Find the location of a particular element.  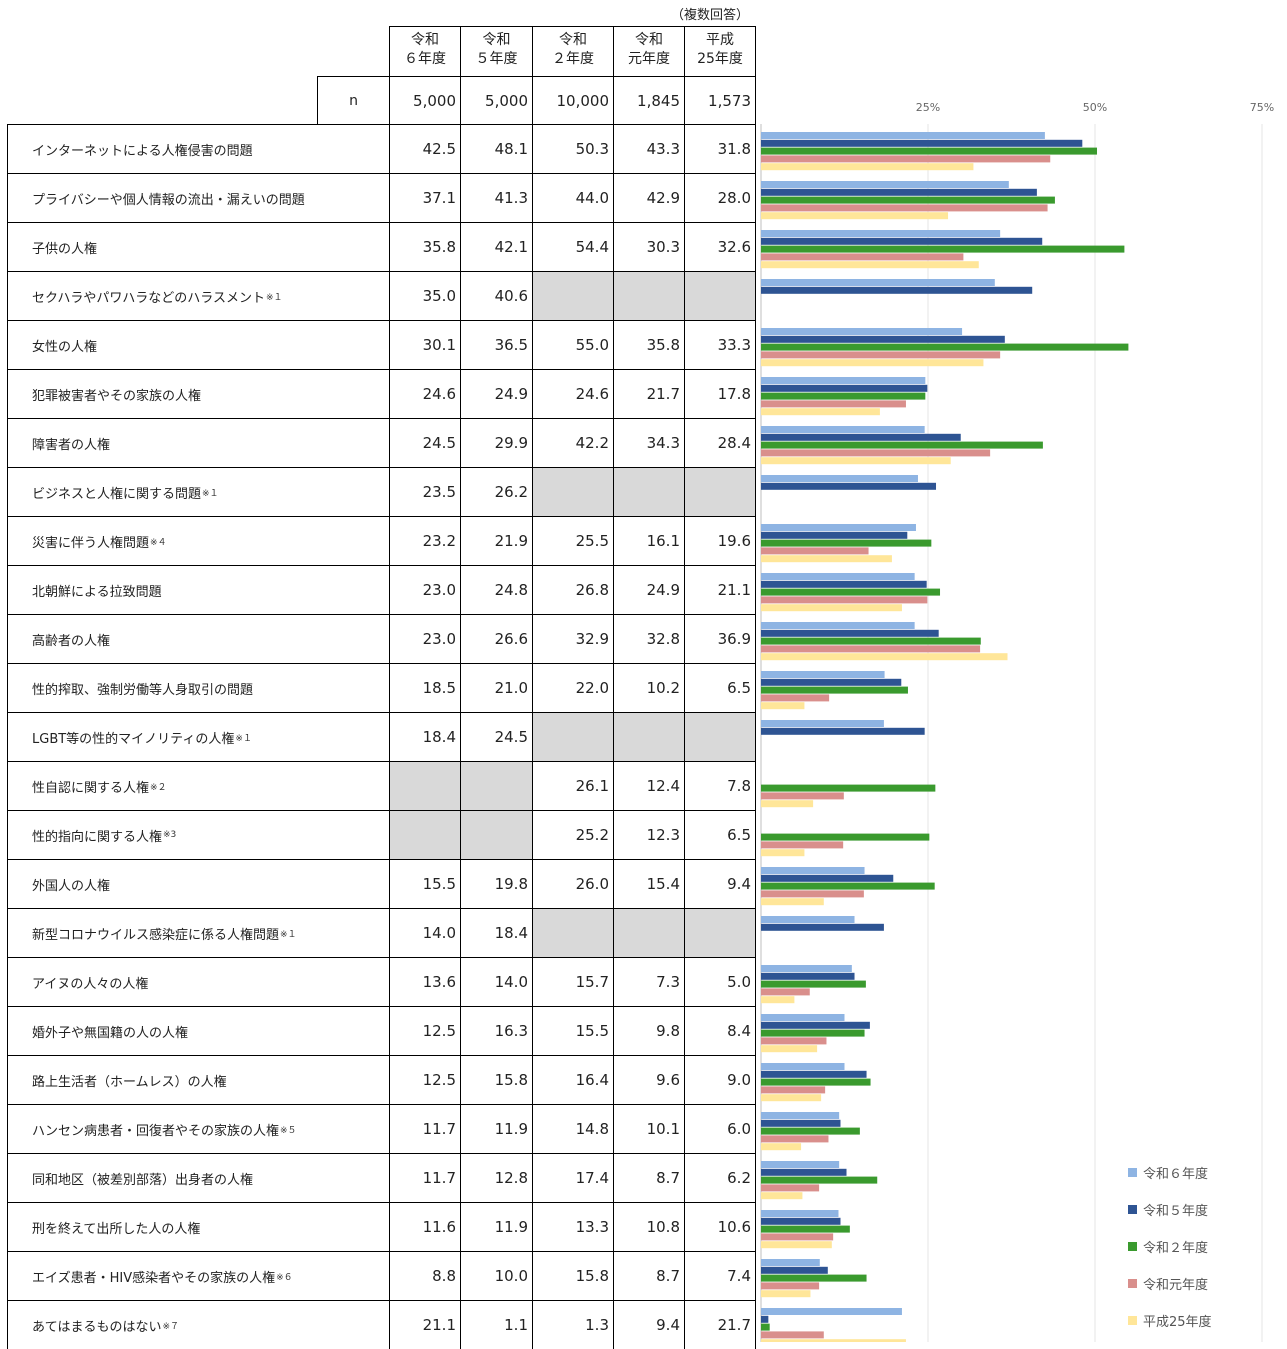

column-header: 平成 25年度 is located at coordinates (720, 51).